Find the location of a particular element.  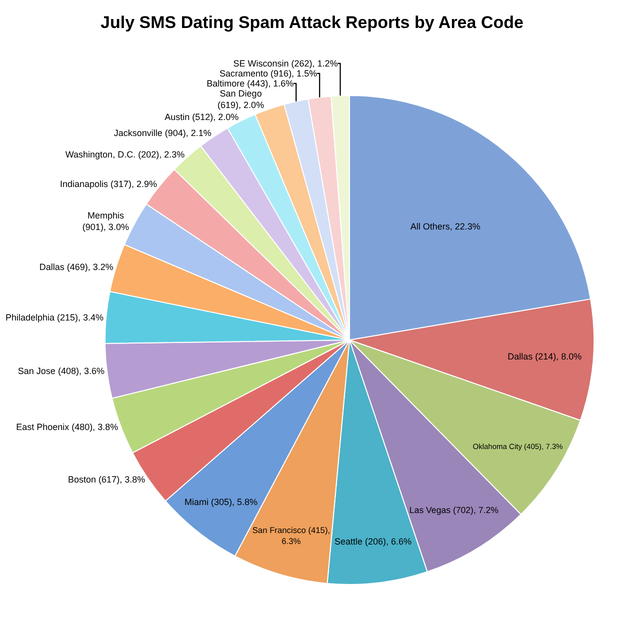

slice-label: Baltimore (443), 1.6% is located at coordinates (250, 83).